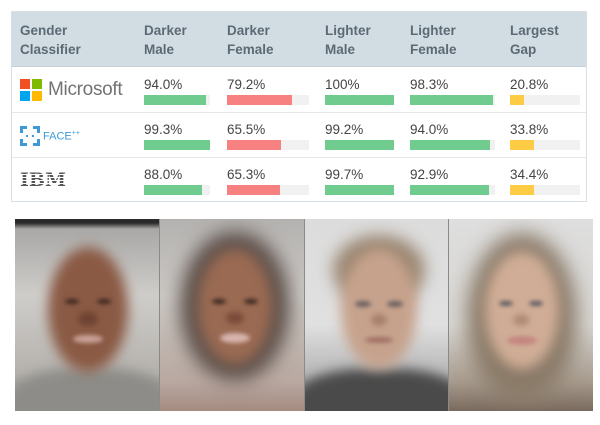  I want to click on value: 100%, so click(342, 84).